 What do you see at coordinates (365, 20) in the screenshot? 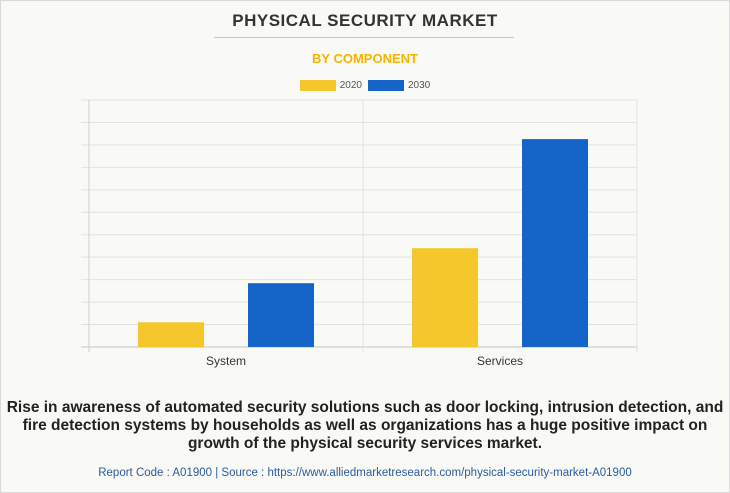
I see `chart-title: PHYSICAL SECURITY MARKET` at bounding box center [365, 20].